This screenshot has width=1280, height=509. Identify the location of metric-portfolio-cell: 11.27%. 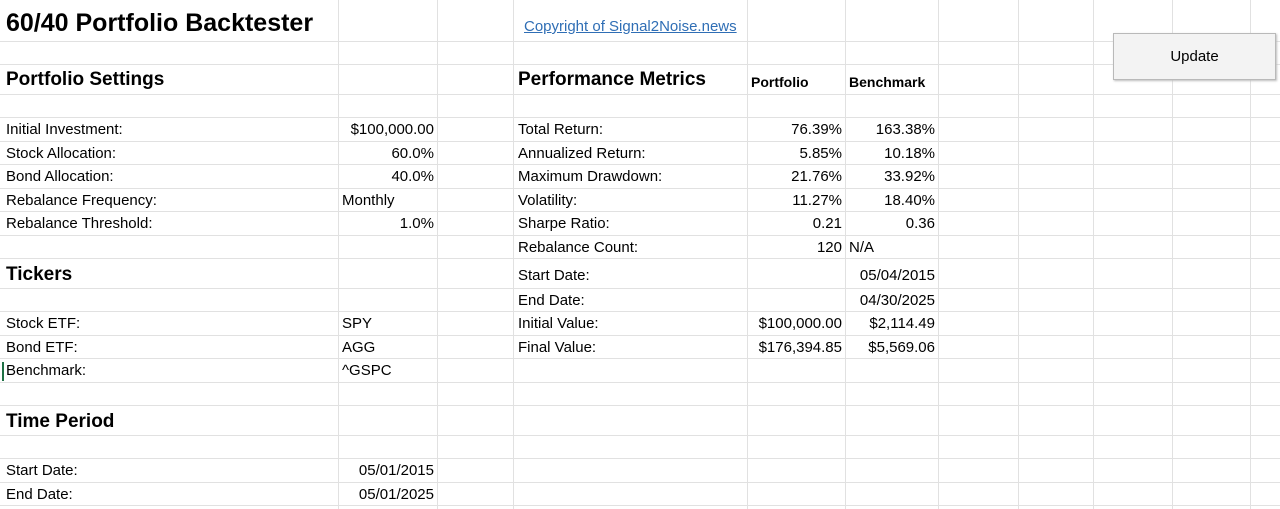
(817, 200).